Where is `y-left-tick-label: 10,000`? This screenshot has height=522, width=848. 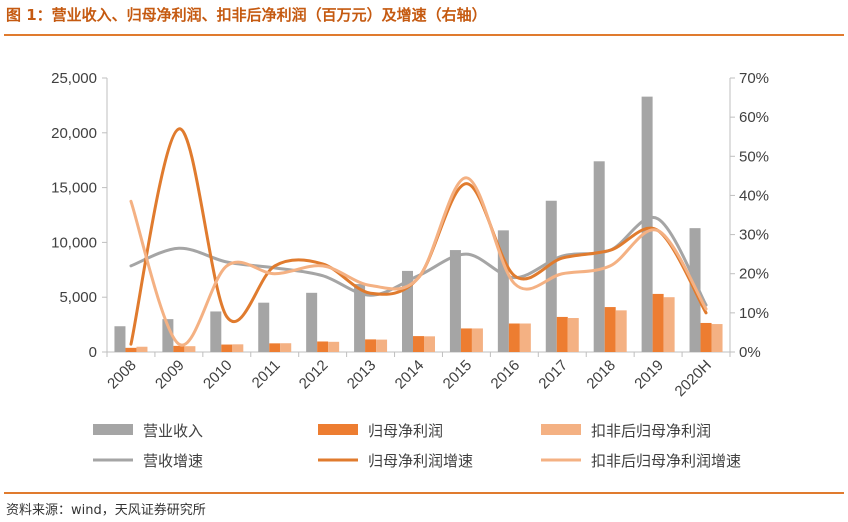 y-left-tick-label: 10,000 is located at coordinates (74, 242).